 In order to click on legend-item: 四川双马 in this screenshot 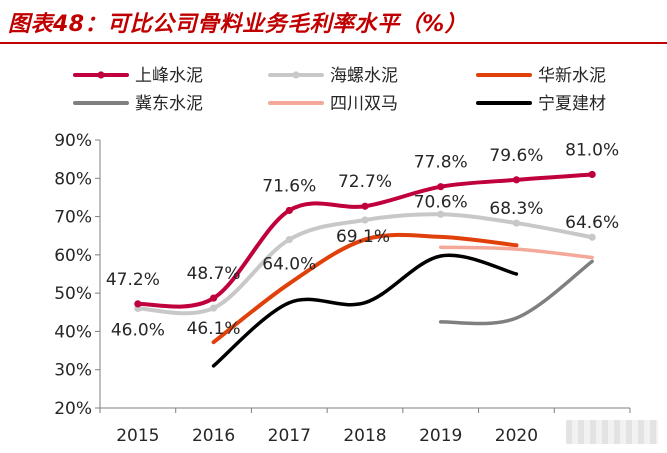, I will do `click(333, 104)`.